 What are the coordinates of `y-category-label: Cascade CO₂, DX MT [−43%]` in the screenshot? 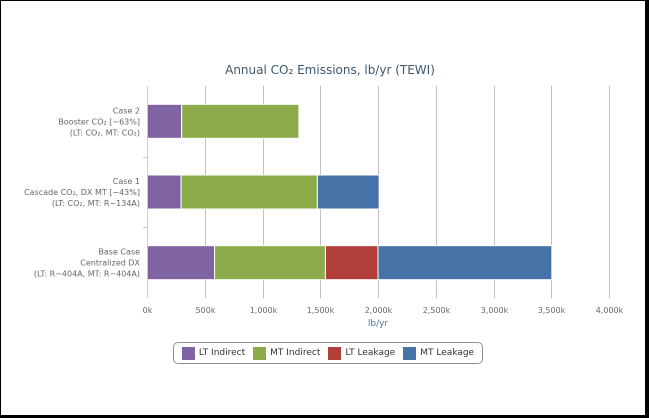 It's located at (82, 192).